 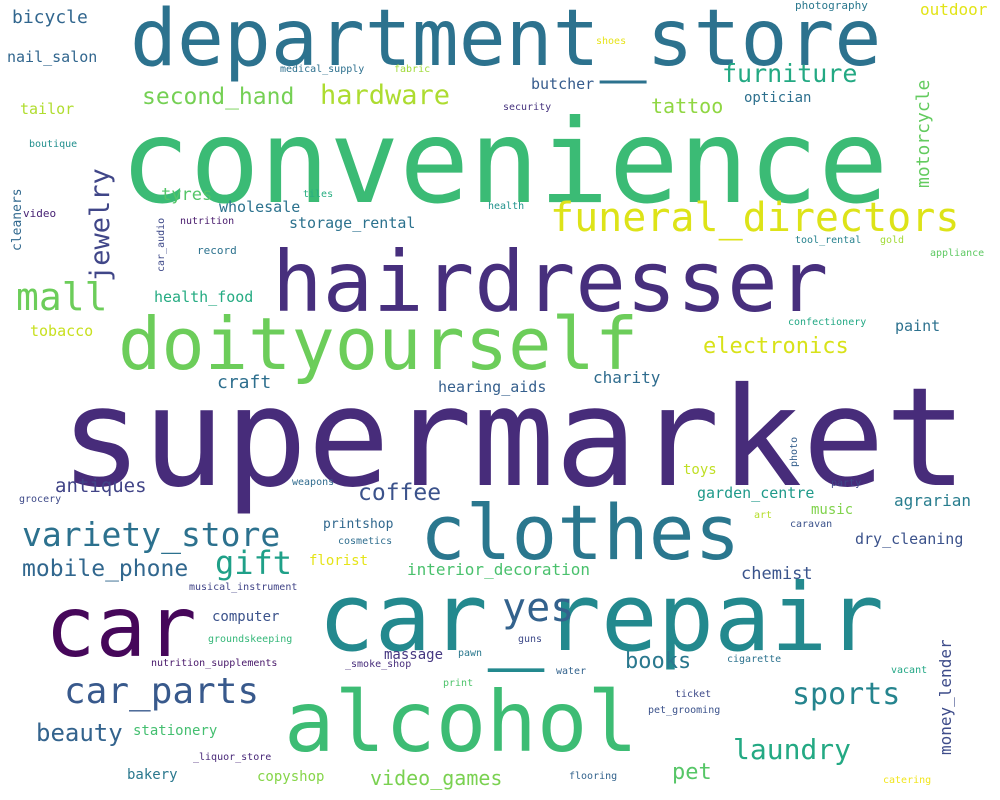 I want to click on word-security: security, so click(x=527, y=107).